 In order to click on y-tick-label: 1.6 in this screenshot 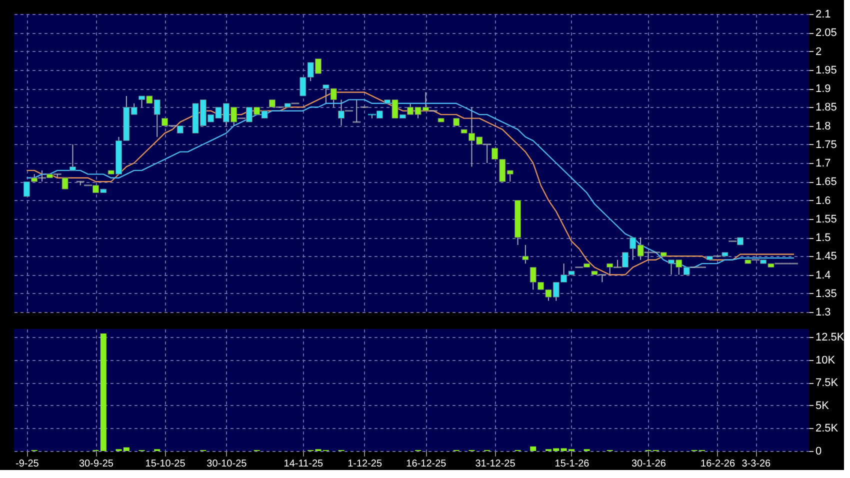, I will do `click(823, 200)`.